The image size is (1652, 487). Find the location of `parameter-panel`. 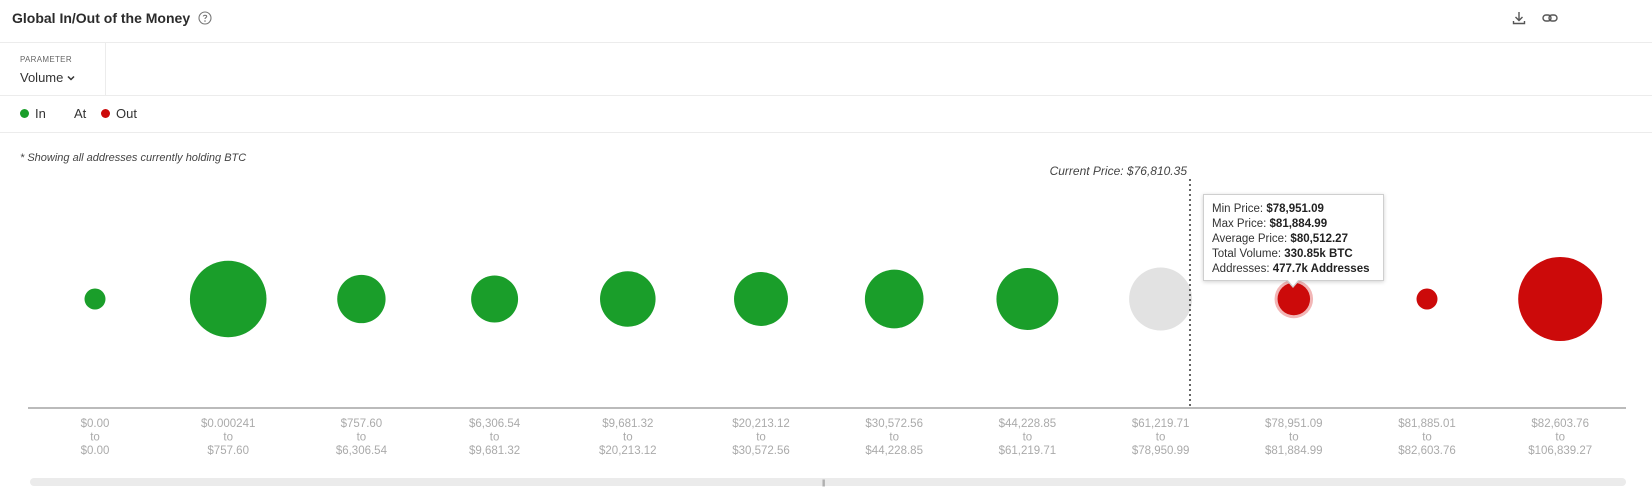

parameter-panel is located at coordinates (53, 69).